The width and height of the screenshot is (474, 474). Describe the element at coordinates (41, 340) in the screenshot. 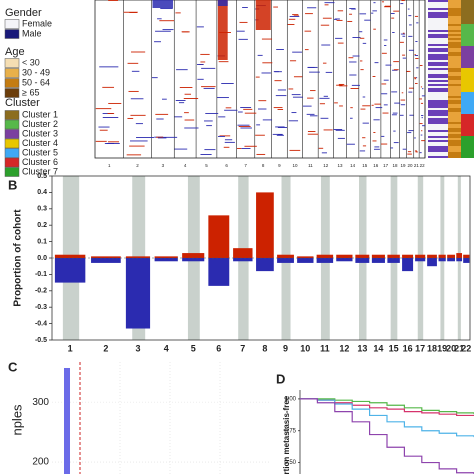

I see `y-tick-label: -0.5` at that location.